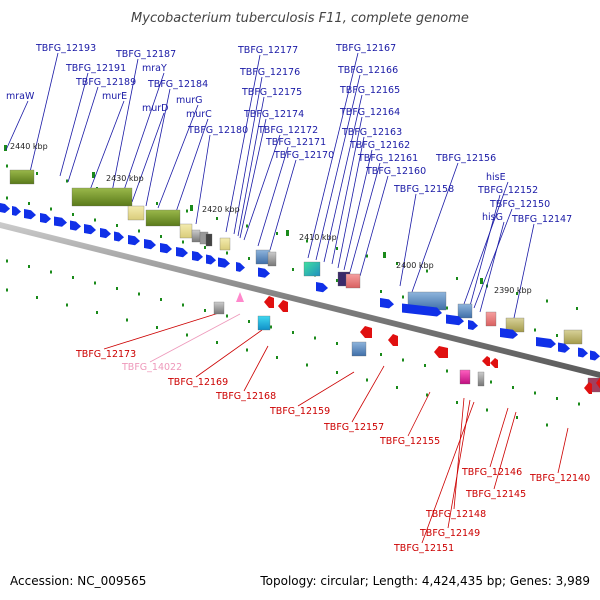 This screenshot has width=600, height=600. What do you see at coordinates (105, 354) in the screenshot?
I see `reverse-gene-label: TBFG_12173` at bounding box center [105, 354].